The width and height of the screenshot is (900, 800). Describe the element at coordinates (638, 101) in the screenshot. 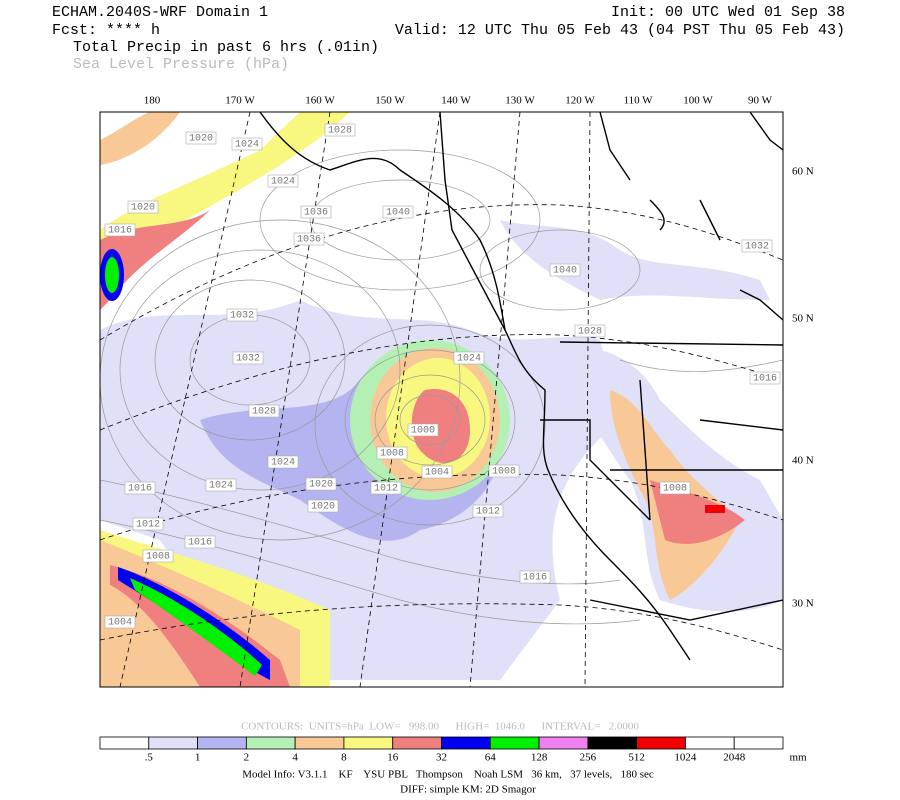

I see `longitude-label: 110 W` at that location.